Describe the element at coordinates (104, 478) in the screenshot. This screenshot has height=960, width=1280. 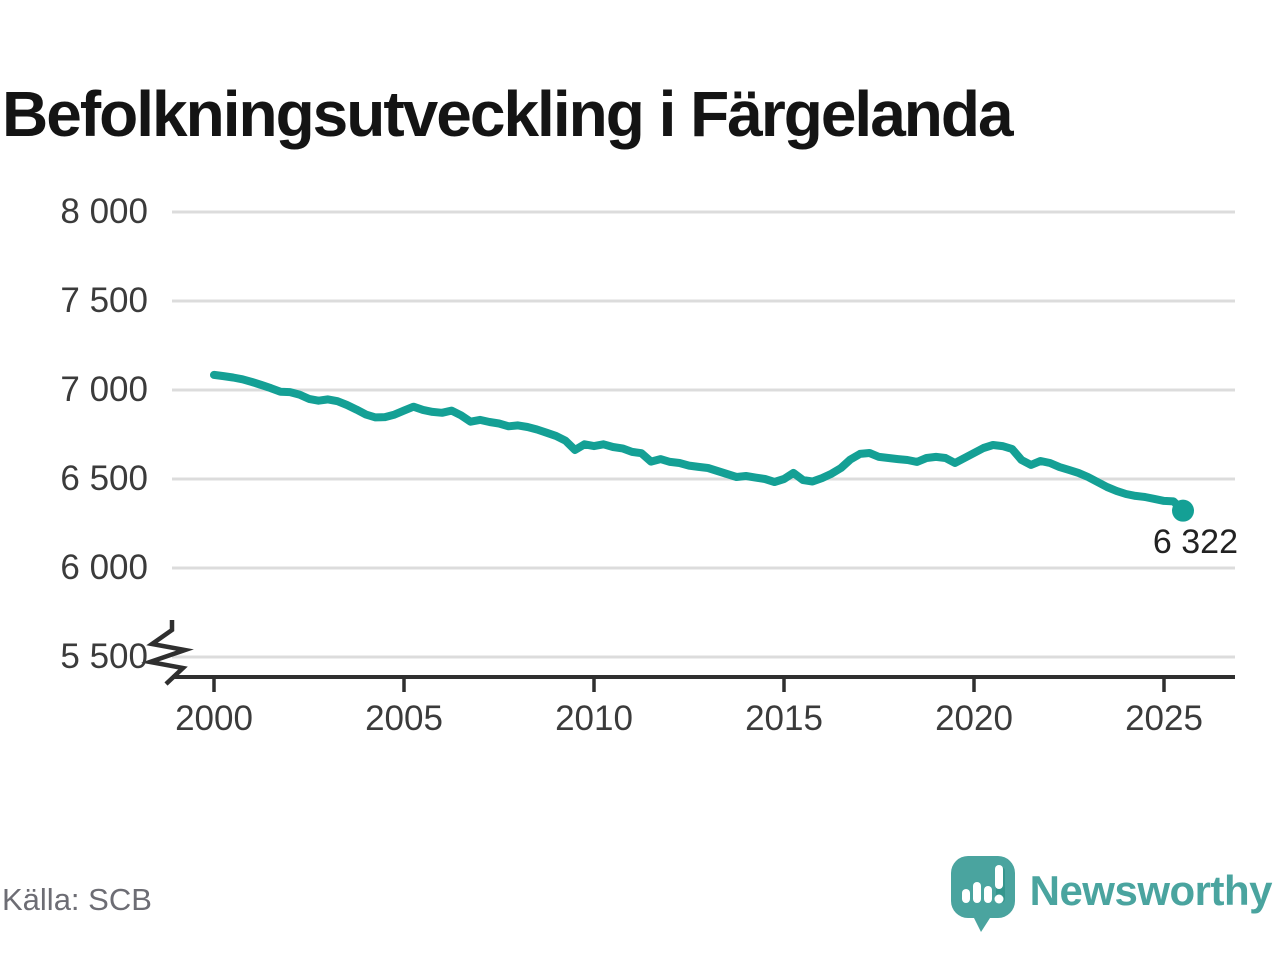
I see `y-tick-label: 6 500` at that location.